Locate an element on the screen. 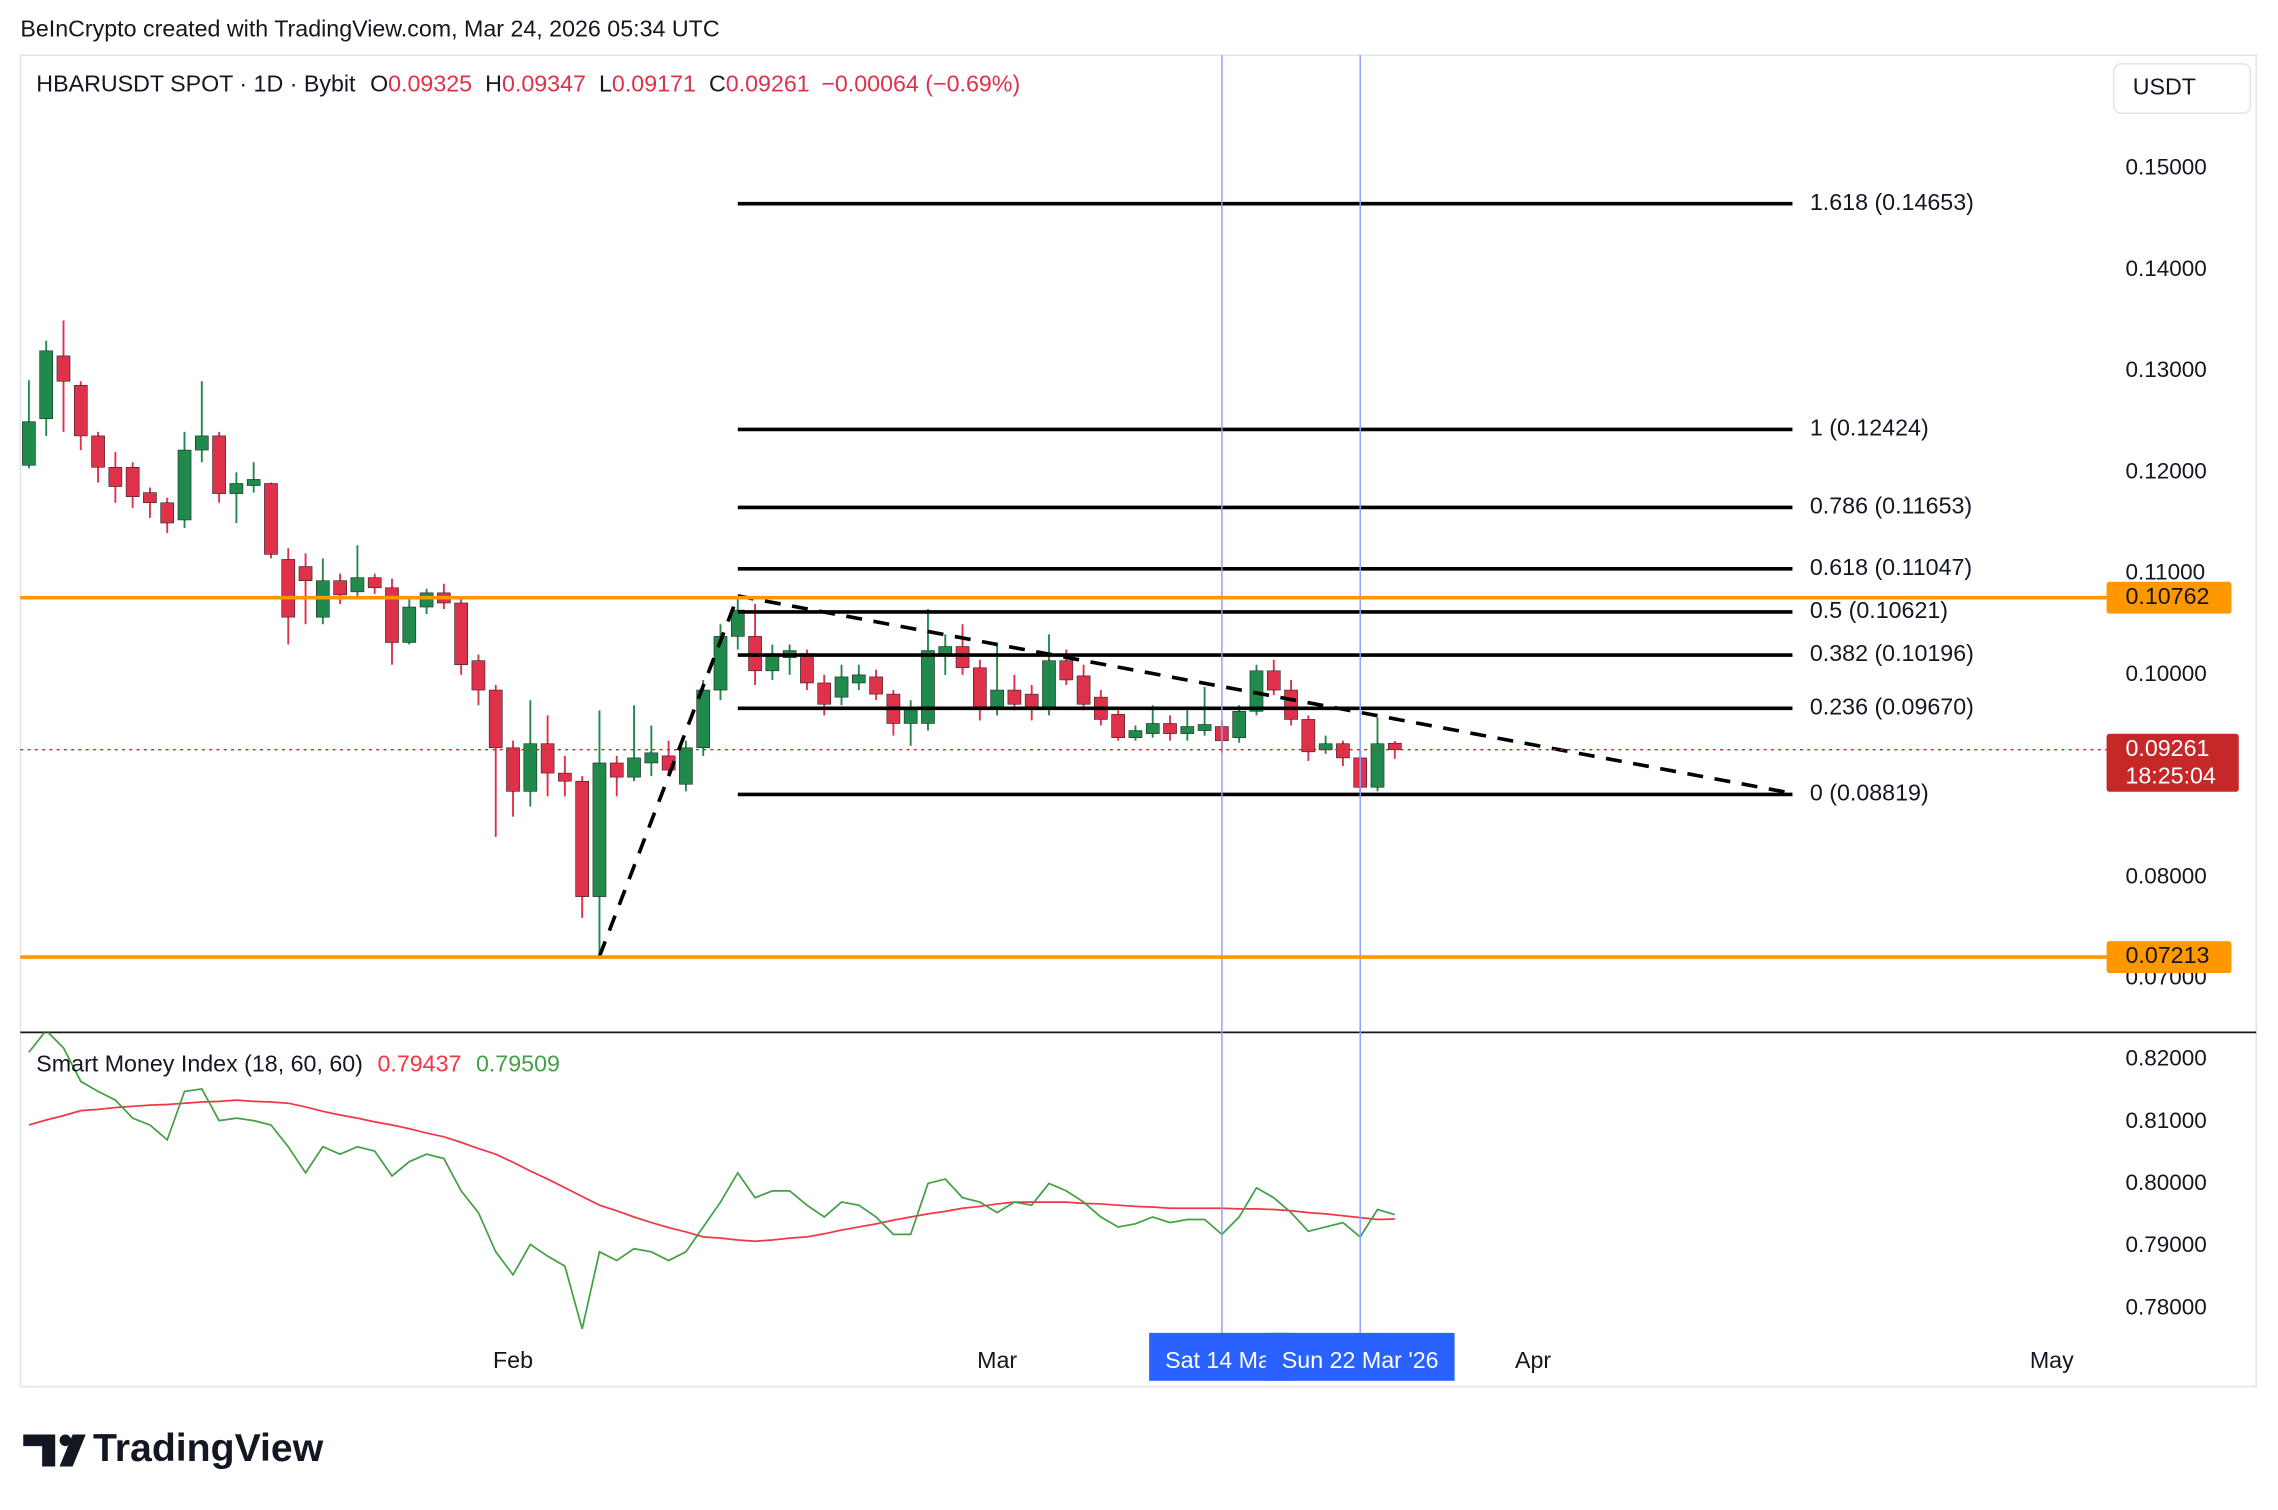 This screenshot has height=1510, width=2278. legend-item: H is located at coordinates (493, 84).